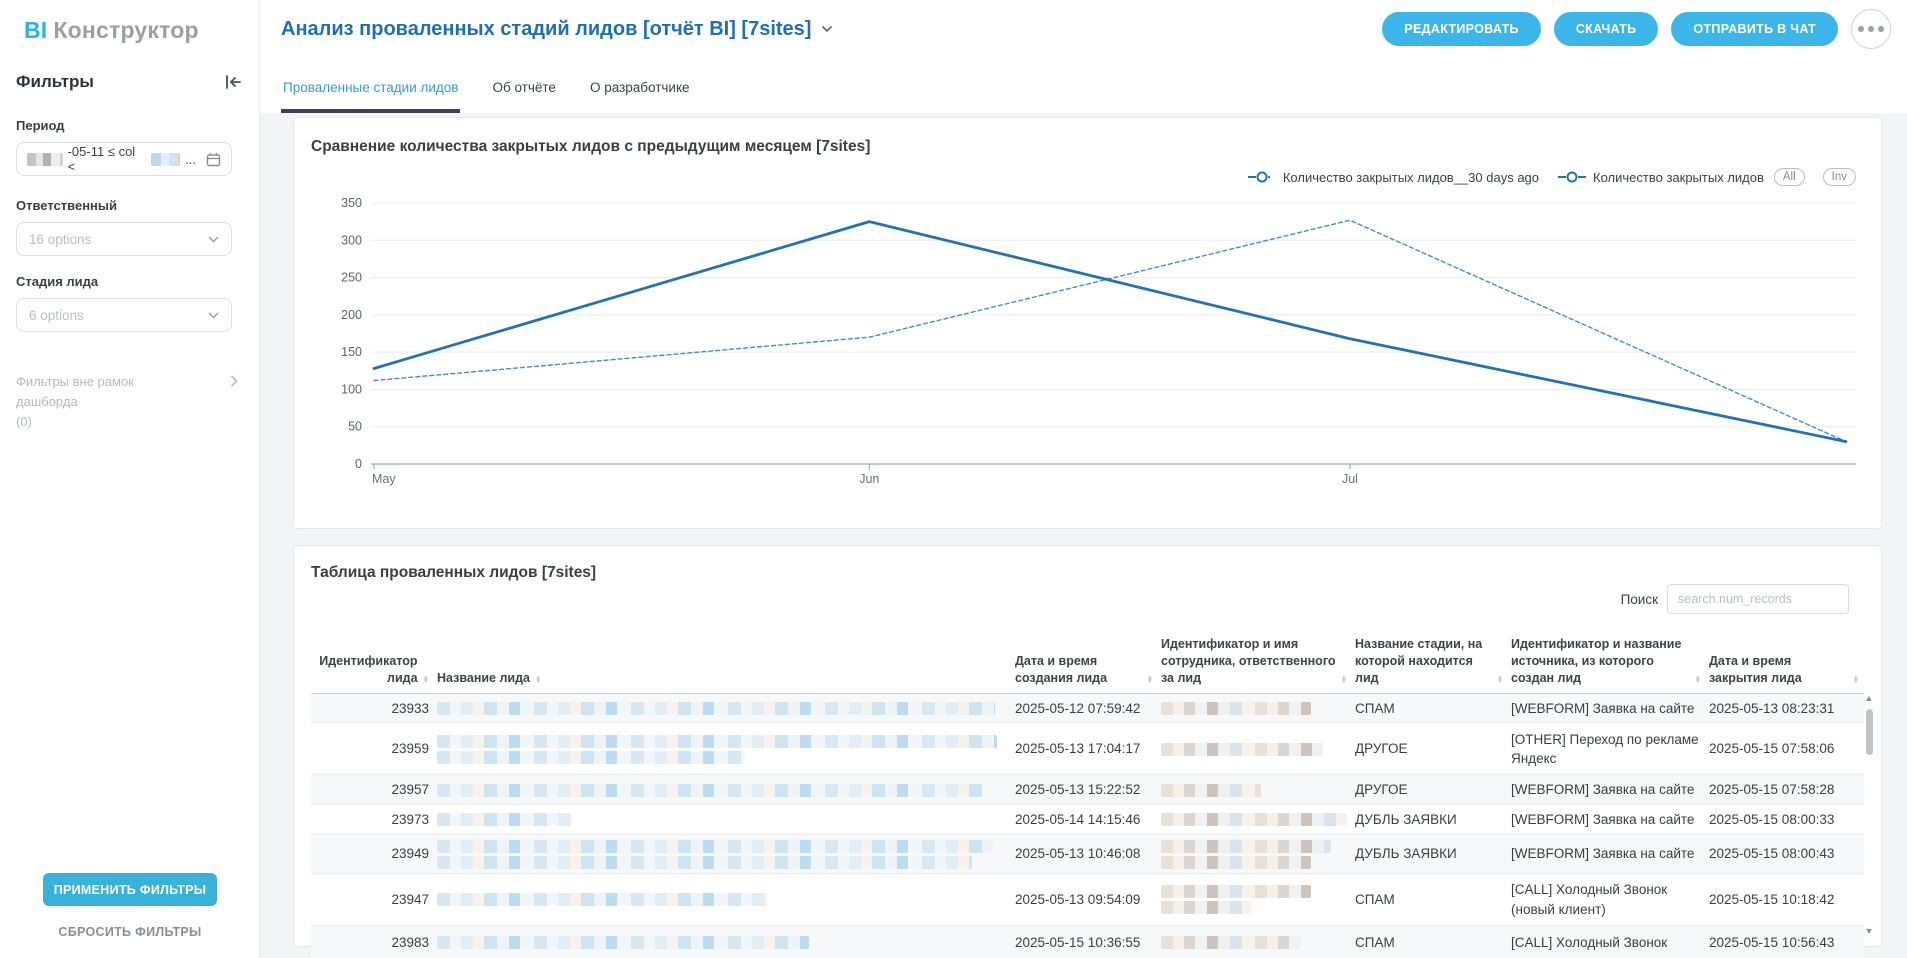  Describe the element at coordinates (213, 315) in the screenshot. I see `chevron-down-icon` at that location.